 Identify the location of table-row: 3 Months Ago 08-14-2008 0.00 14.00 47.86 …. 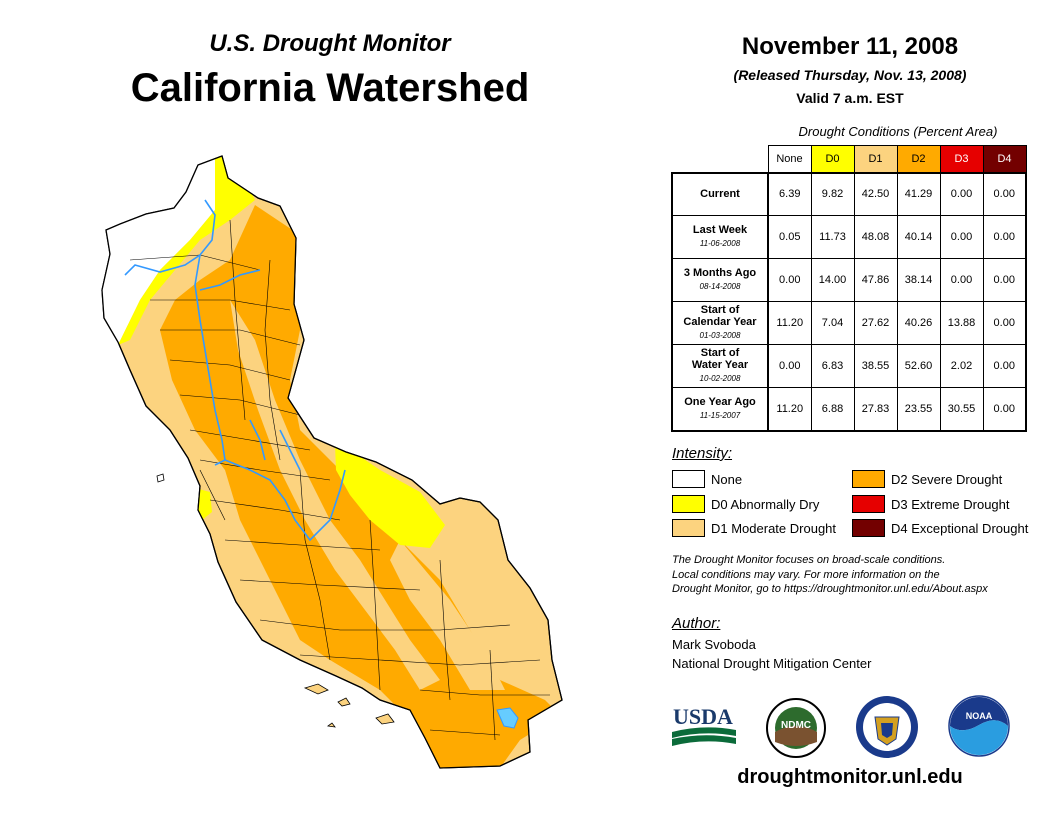
(849, 280).